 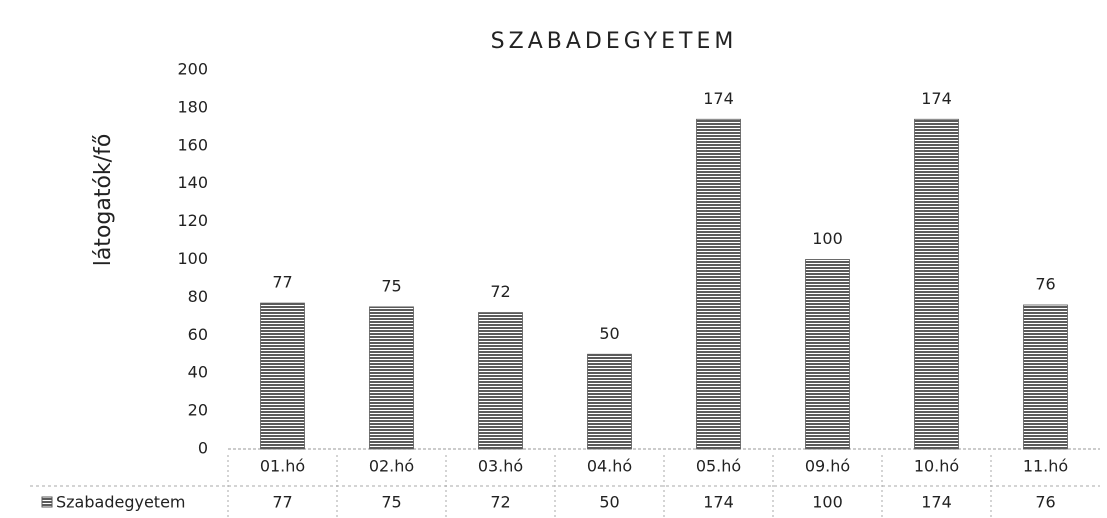 What do you see at coordinates (1045, 283) in the screenshot?
I see `data-label: 76` at bounding box center [1045, 283].